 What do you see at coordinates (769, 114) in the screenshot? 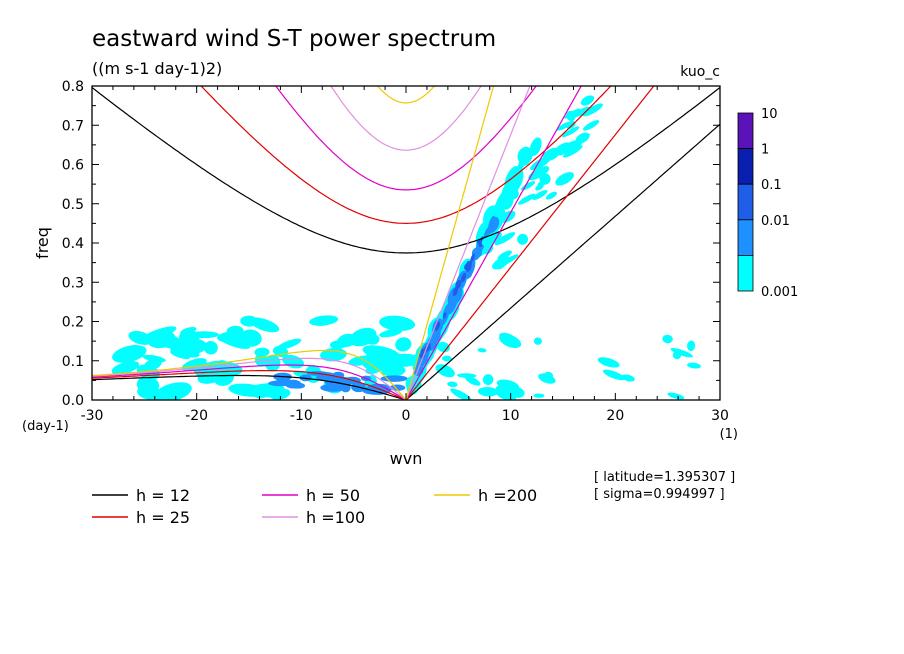
I see `colorbar-label: 10` at bounding box center [769, 114].